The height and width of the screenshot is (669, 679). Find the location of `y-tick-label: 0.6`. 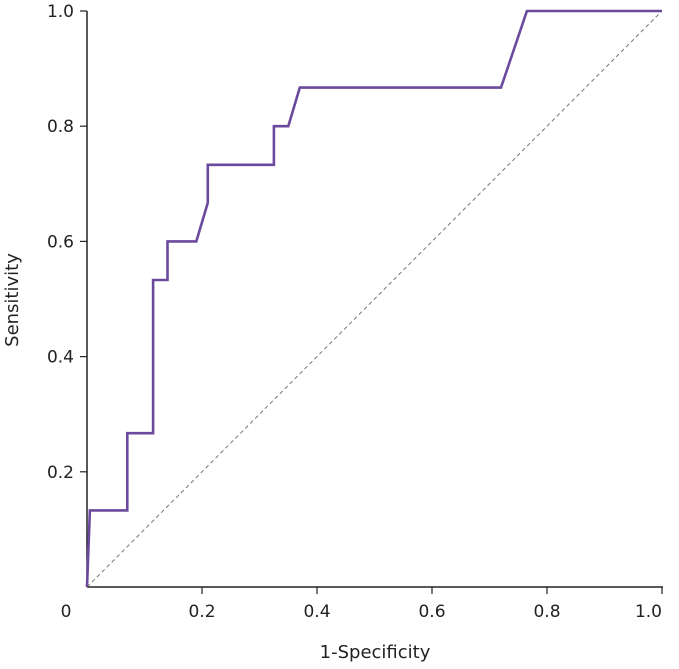

y-tick-label: 0.6 is located at coordinates (60, 242).